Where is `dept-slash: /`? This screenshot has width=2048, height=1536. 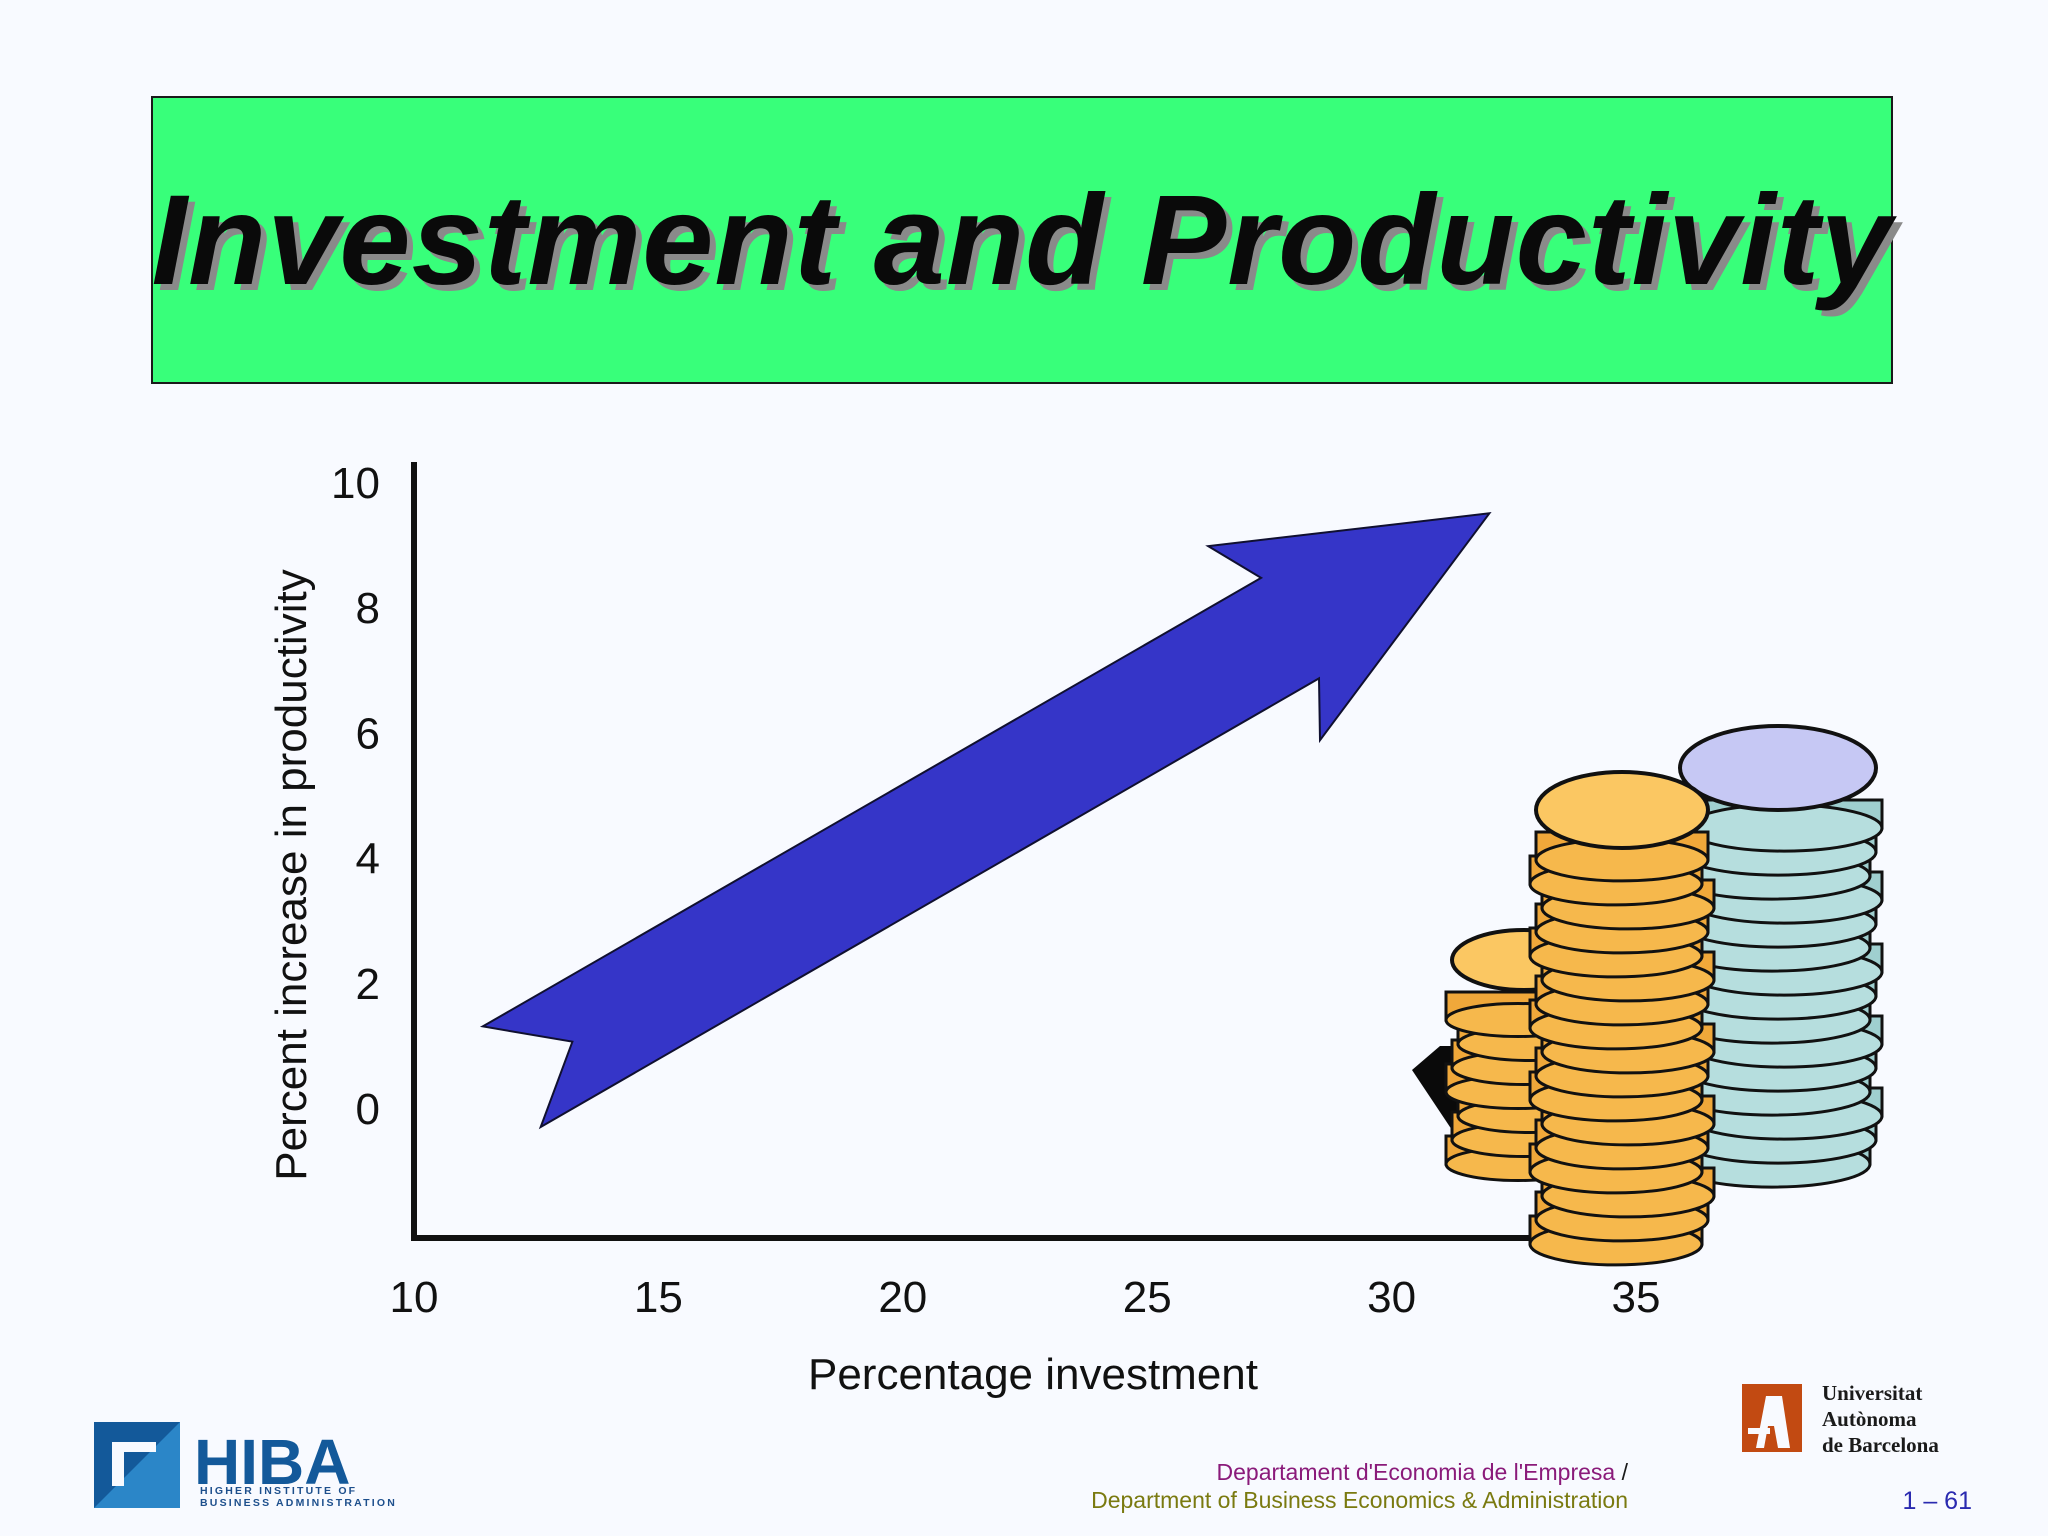
dept-slash: / is located at coordinates (1624, 1472).